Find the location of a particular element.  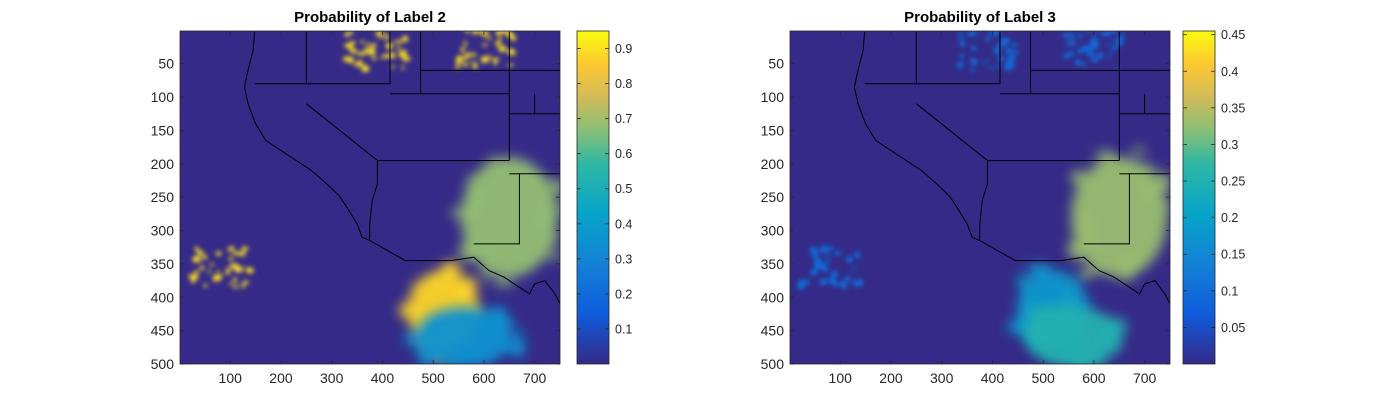

chart-title: Probability of Label 3 is located at coordinates (980, 17).